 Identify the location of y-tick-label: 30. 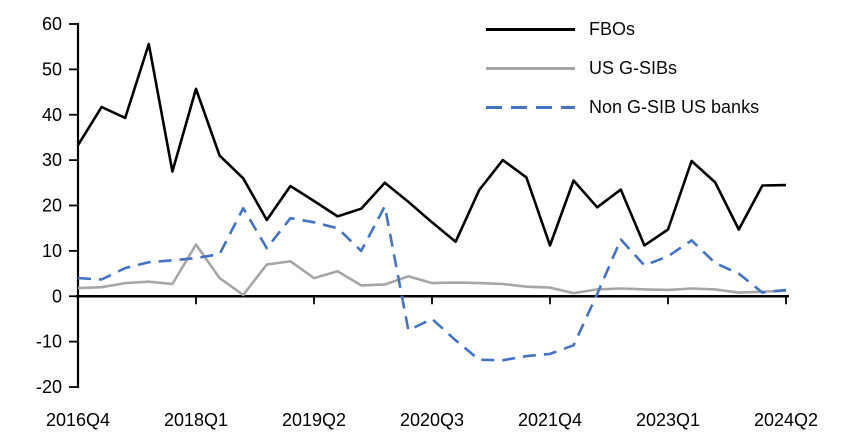
(52, 160).